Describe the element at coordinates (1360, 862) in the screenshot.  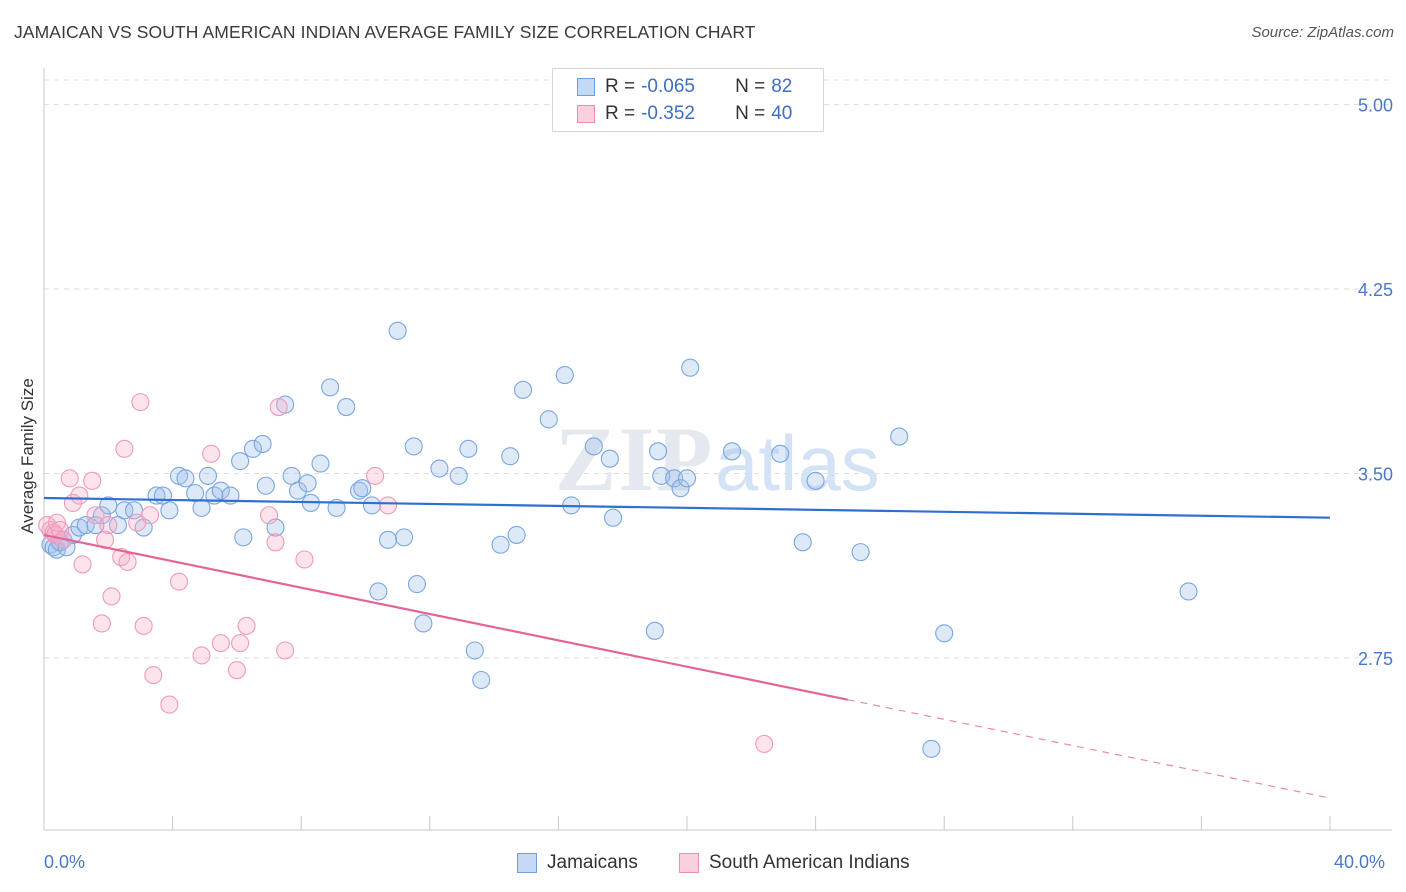
I see `x-tick-label-max: 40.0%` at that location.